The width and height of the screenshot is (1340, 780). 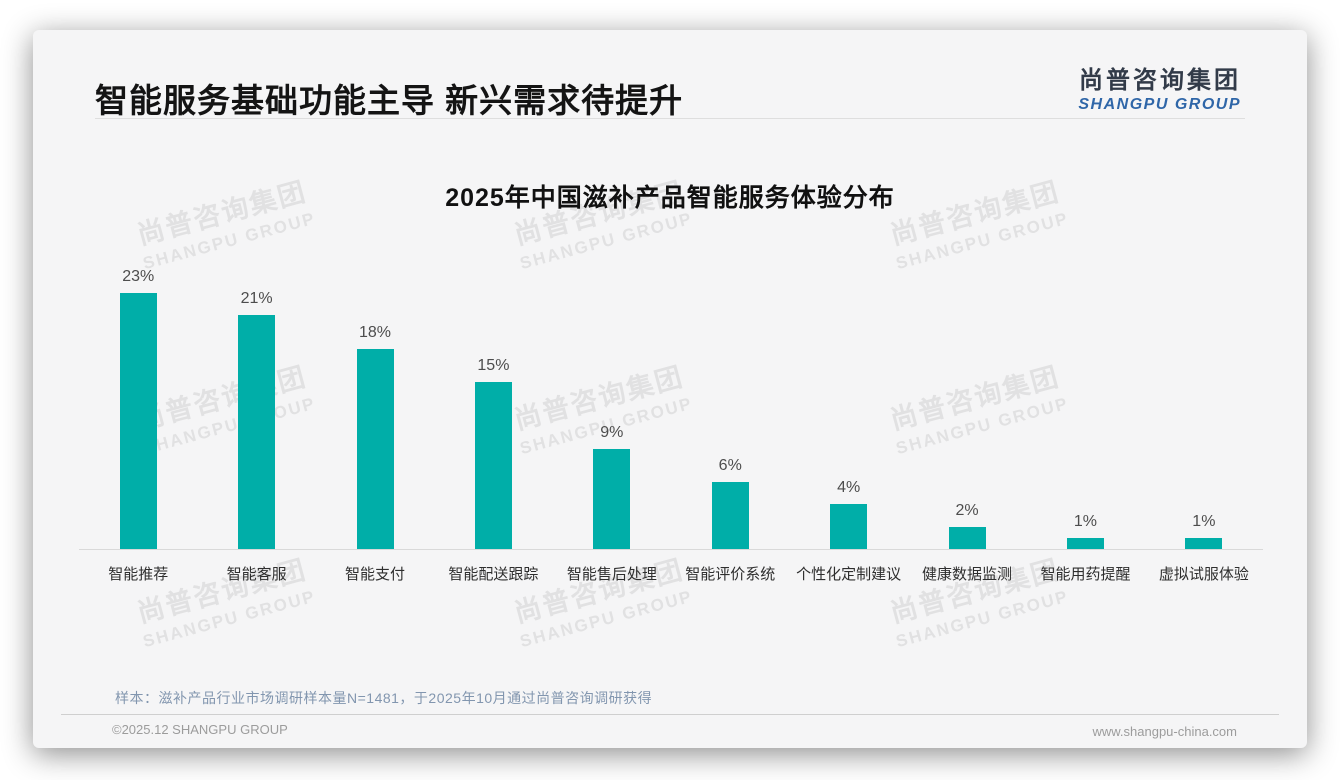 What do you see at coordinates (849, 487) in the screenshot?
I see `bar-value-label: 4%` at bounding box center [849, 487].